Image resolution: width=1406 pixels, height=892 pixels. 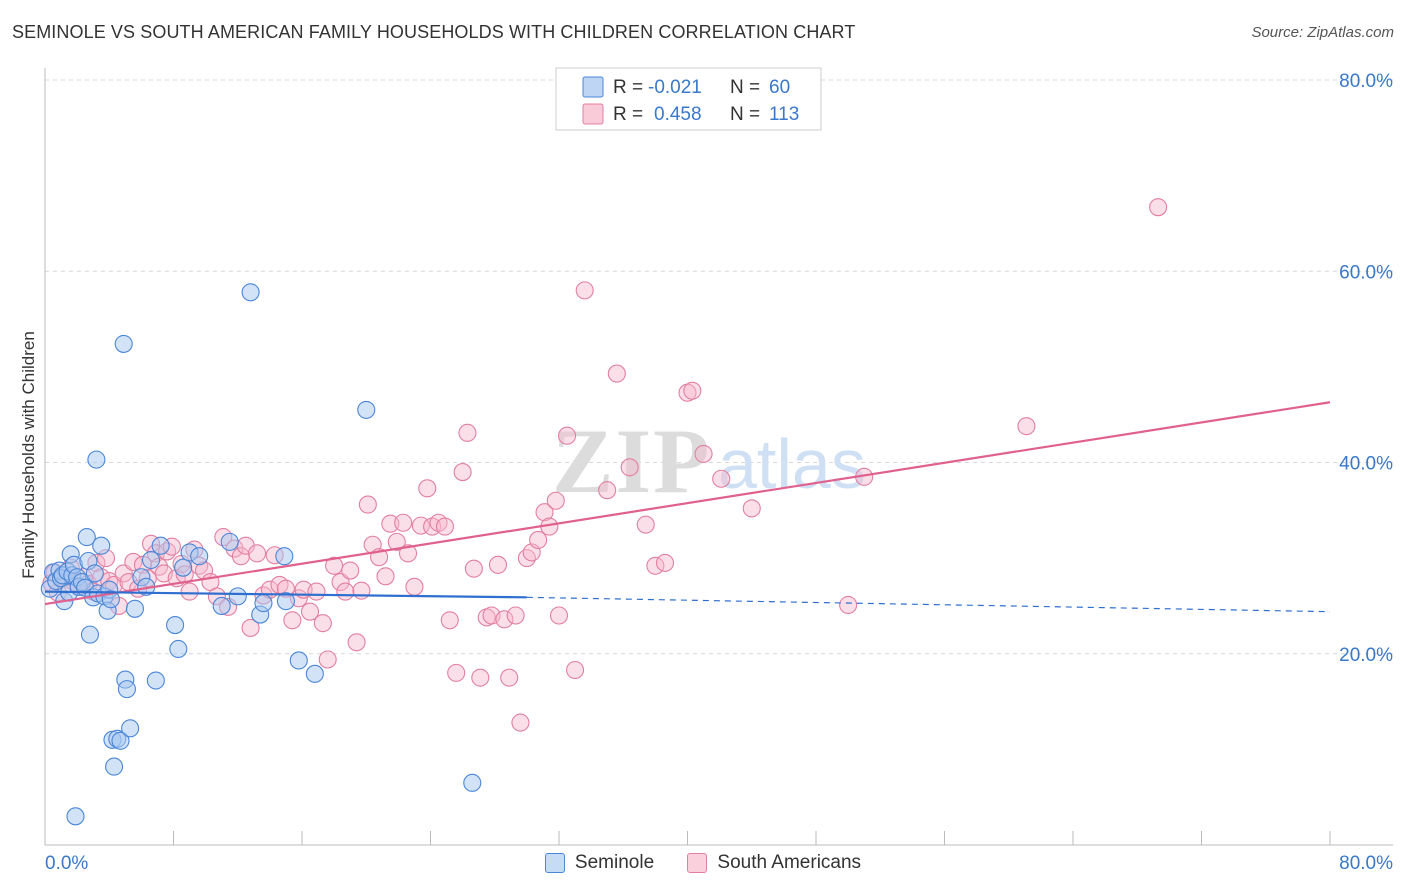 What do you see at coordinates (1366, 464) in the screenshot?
I see `y-tick-label: 40.0%` at bounding box center [1366, 464].